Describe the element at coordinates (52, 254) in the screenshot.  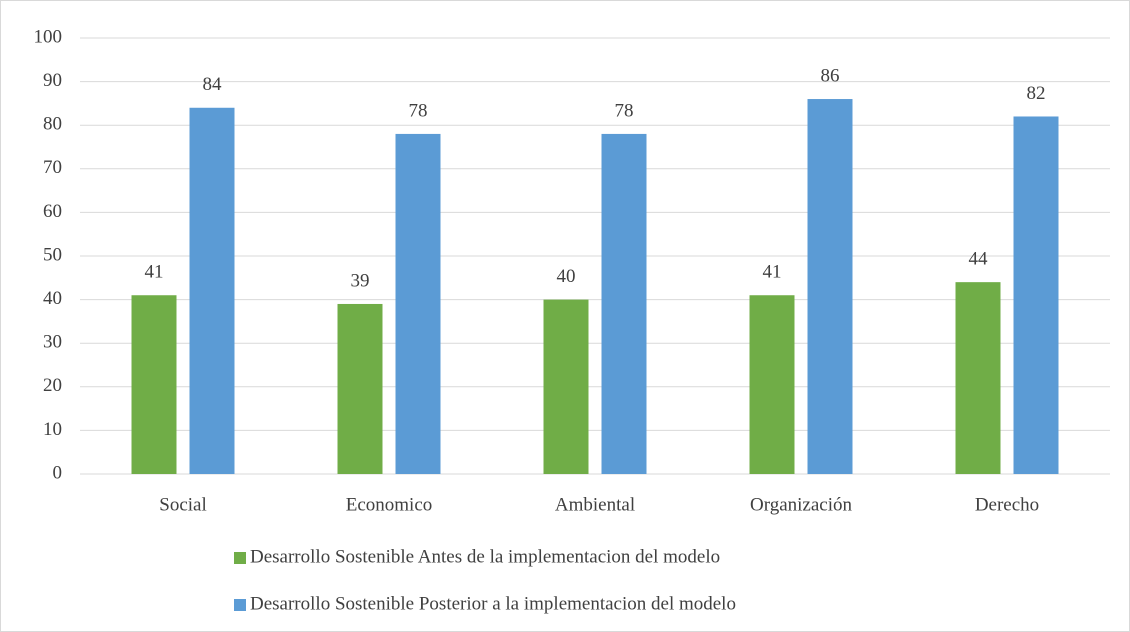
I see `y-tick-label: 50` at that location.